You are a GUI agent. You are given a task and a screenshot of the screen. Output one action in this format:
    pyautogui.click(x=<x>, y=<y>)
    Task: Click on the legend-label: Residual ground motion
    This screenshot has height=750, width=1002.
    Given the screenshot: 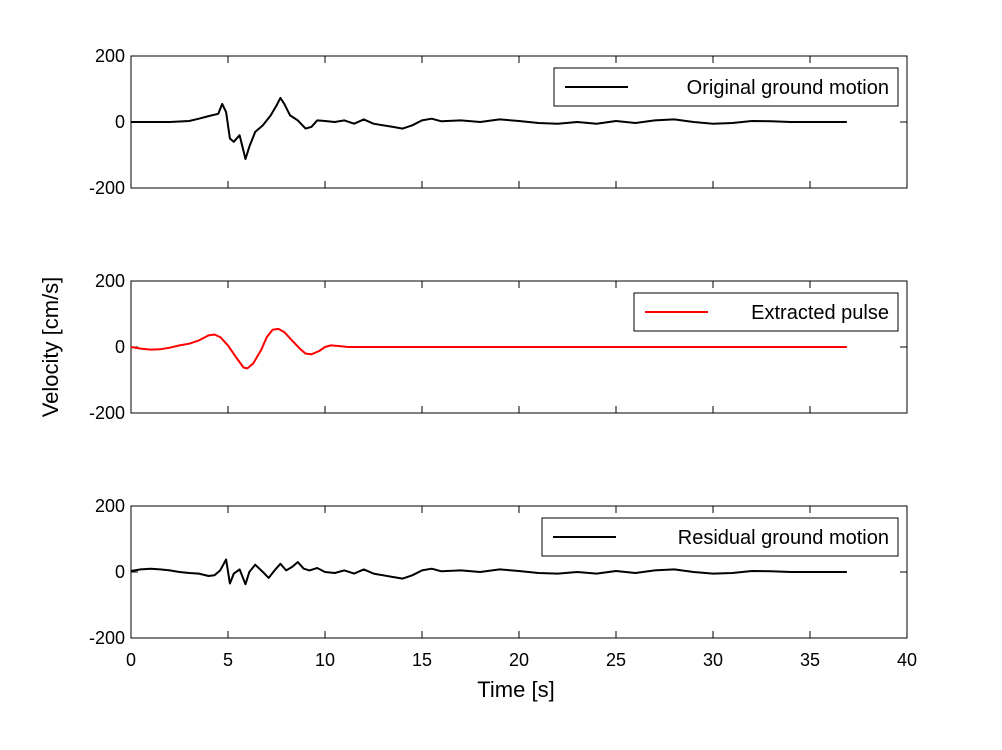 What is the action you would take?
    pyautogui.click(x=783, y=538)
    